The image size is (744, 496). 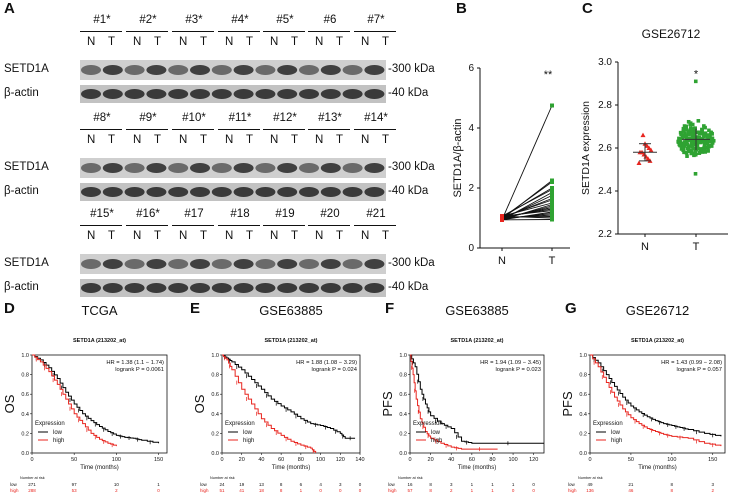 What do you see at coordinates (492, 460) in the screenshot?
I see `x-tick-label: 80` at bounding box center [492, 460].